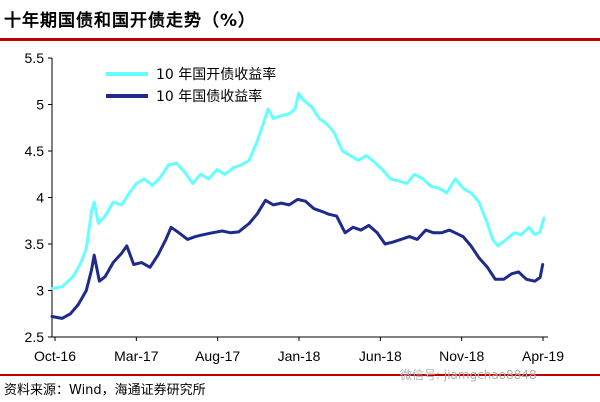 Image resolution: width=600 pixels, height=402 pixels. Describe the element at coordinates (216, 74) in the screenshot. I see `legend-label-1: 10 年国开债收益率` at that location.